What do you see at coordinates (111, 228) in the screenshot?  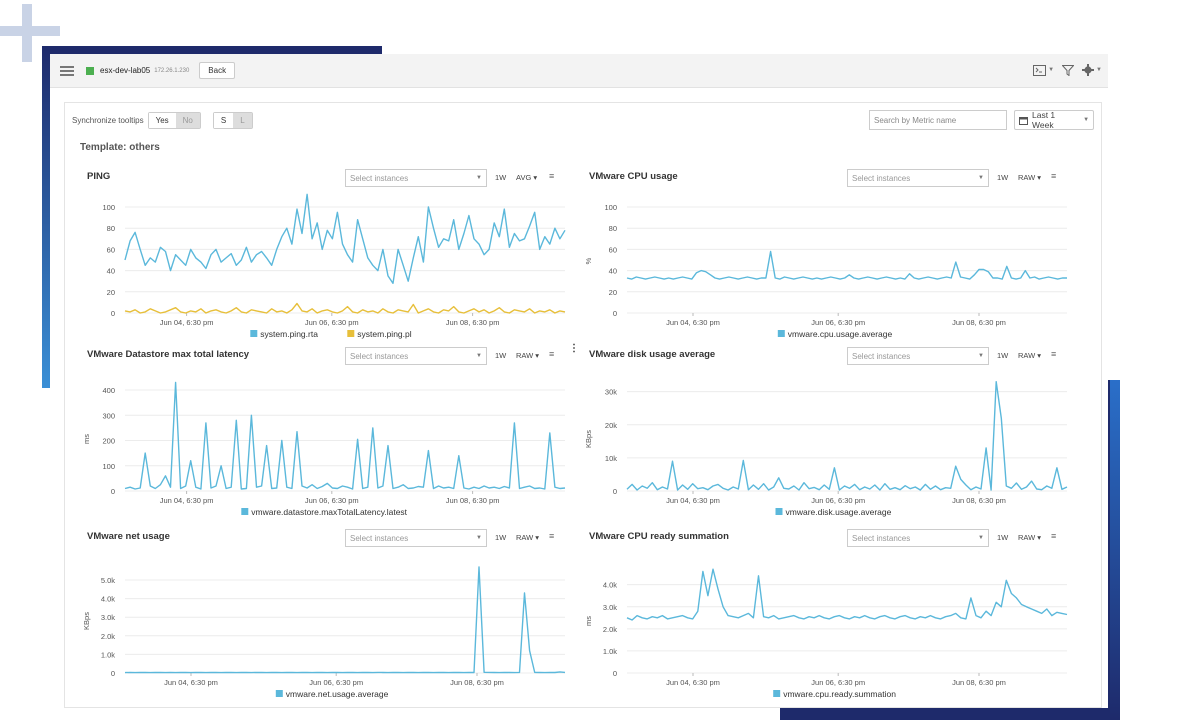 I see `y-tick-label: 80` at bounding box center [111, 228].